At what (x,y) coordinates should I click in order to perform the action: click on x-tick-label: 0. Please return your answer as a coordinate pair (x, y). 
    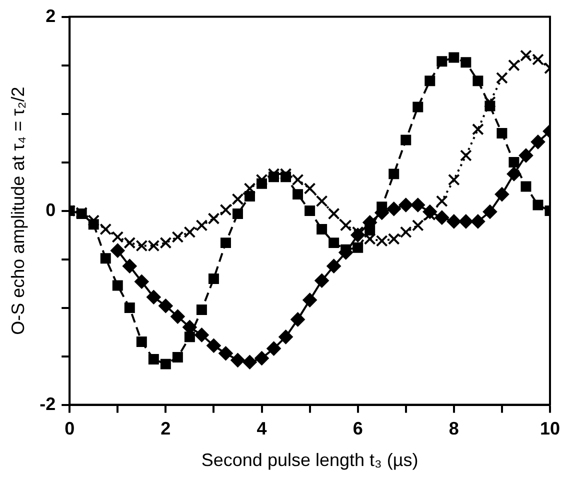
    Looking at the image, I should click on (69, 428).